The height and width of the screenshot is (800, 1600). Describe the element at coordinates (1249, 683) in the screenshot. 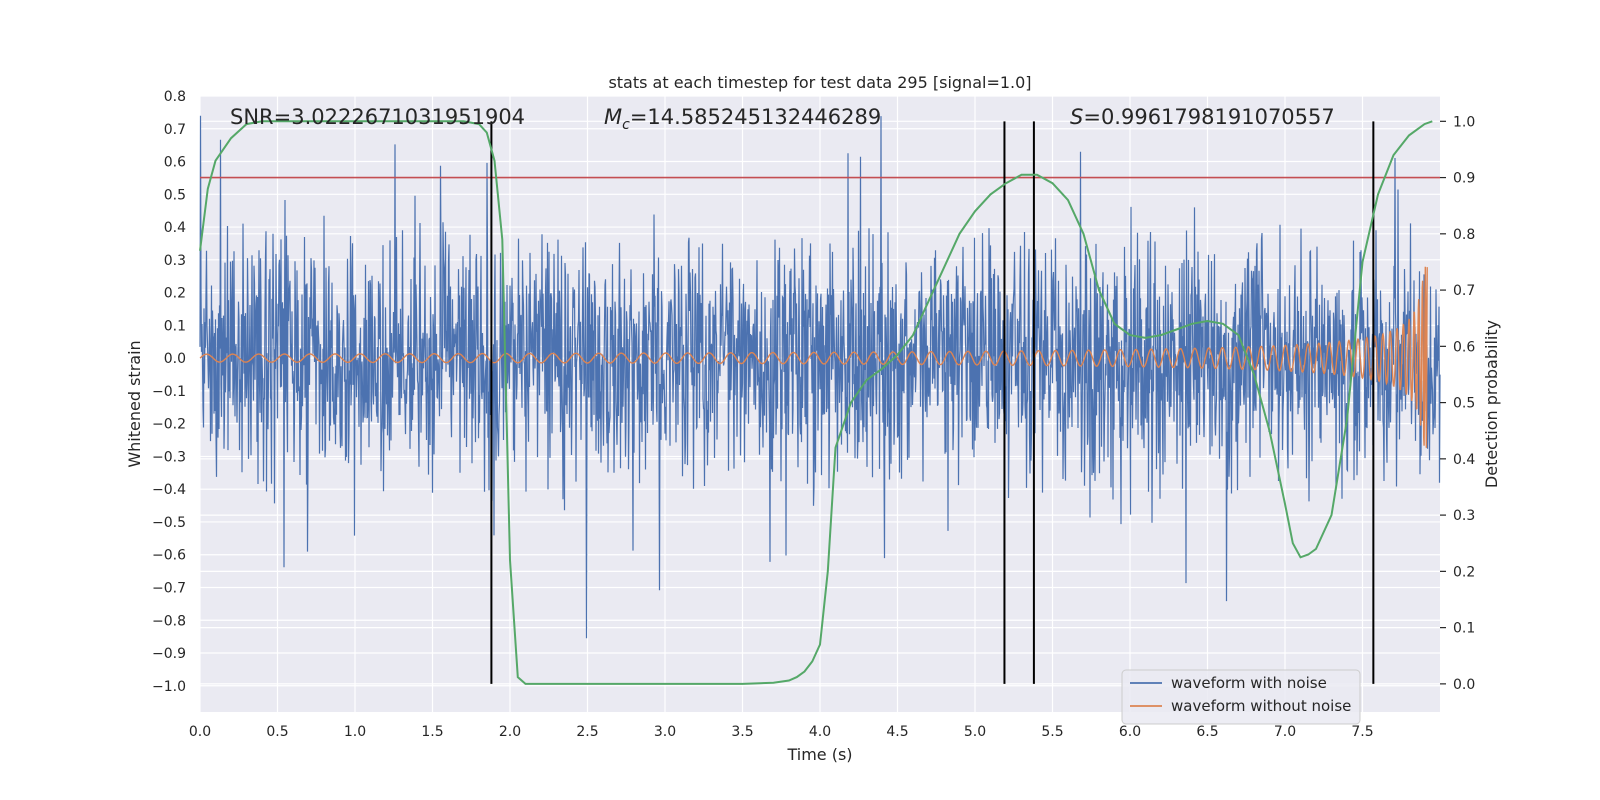

I see `legend-label-noisy: waveform with noise` at that location.